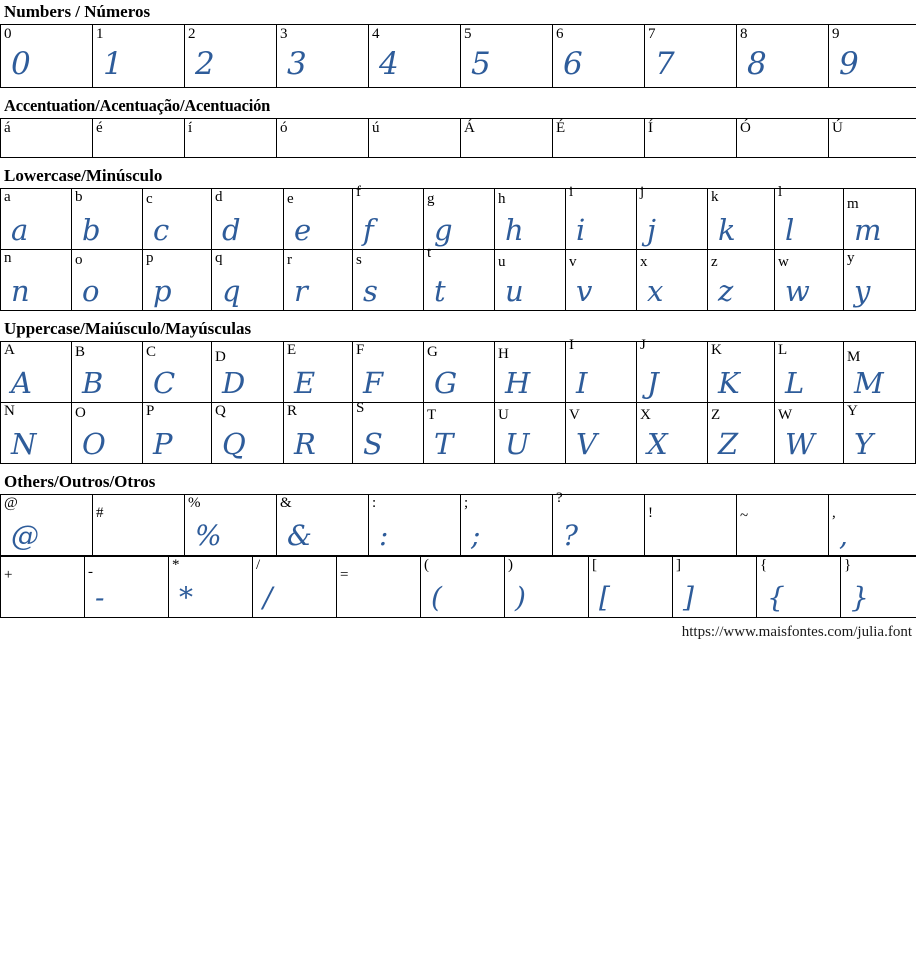 The image size is (916, 975). I want to click on glyph-cell-L: L L, so click(809, 372).